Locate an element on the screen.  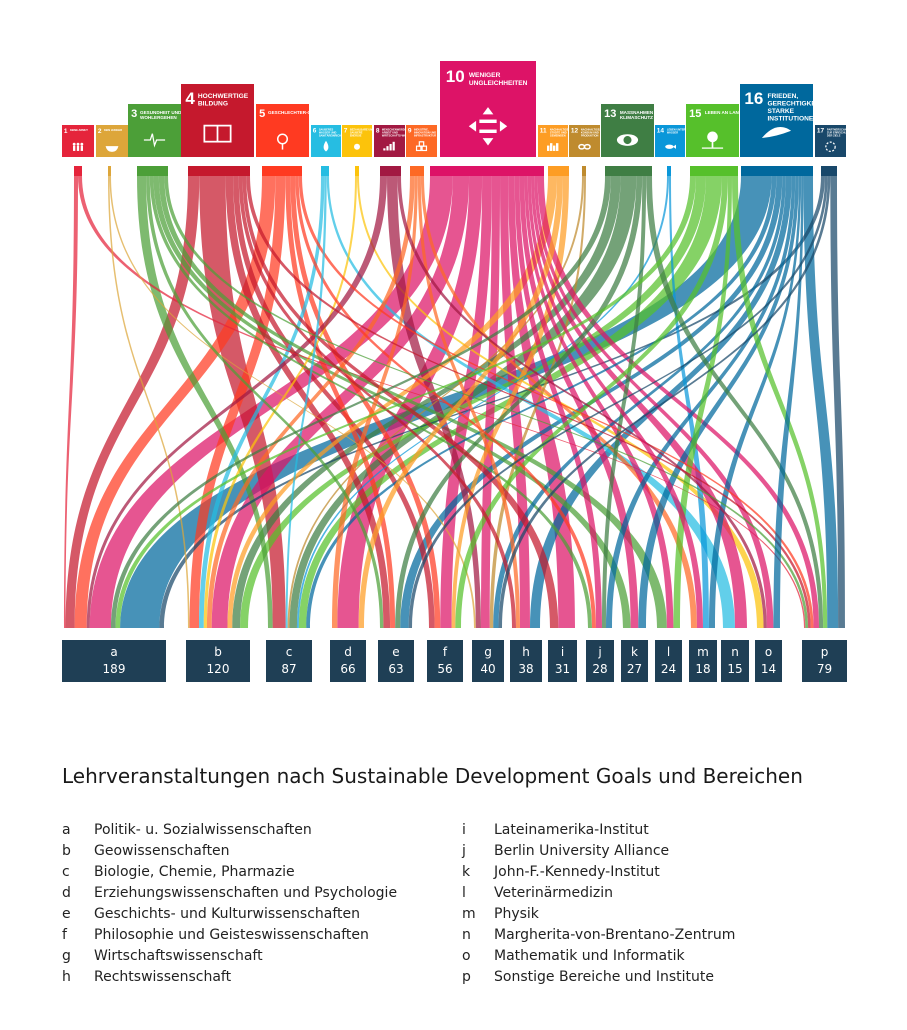
bereich-count: 79 is located at coordinates (824, 669).